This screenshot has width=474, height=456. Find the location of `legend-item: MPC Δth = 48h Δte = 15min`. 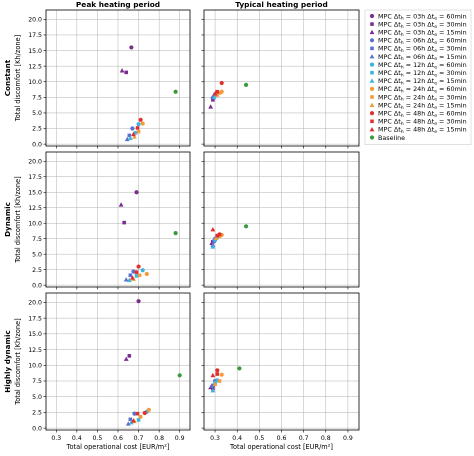

legend-item: MPC Δth = 48h Δte = 15min is located at coordinates (418, 130).